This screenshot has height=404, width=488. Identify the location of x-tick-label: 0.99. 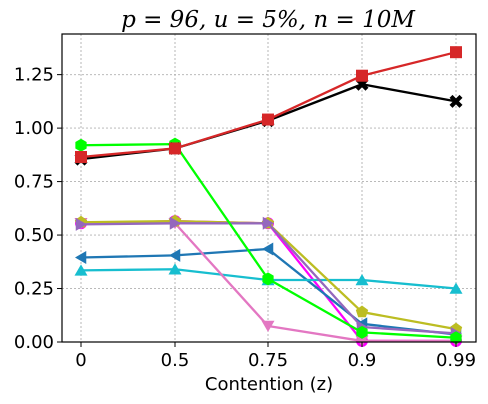
(456, 360).